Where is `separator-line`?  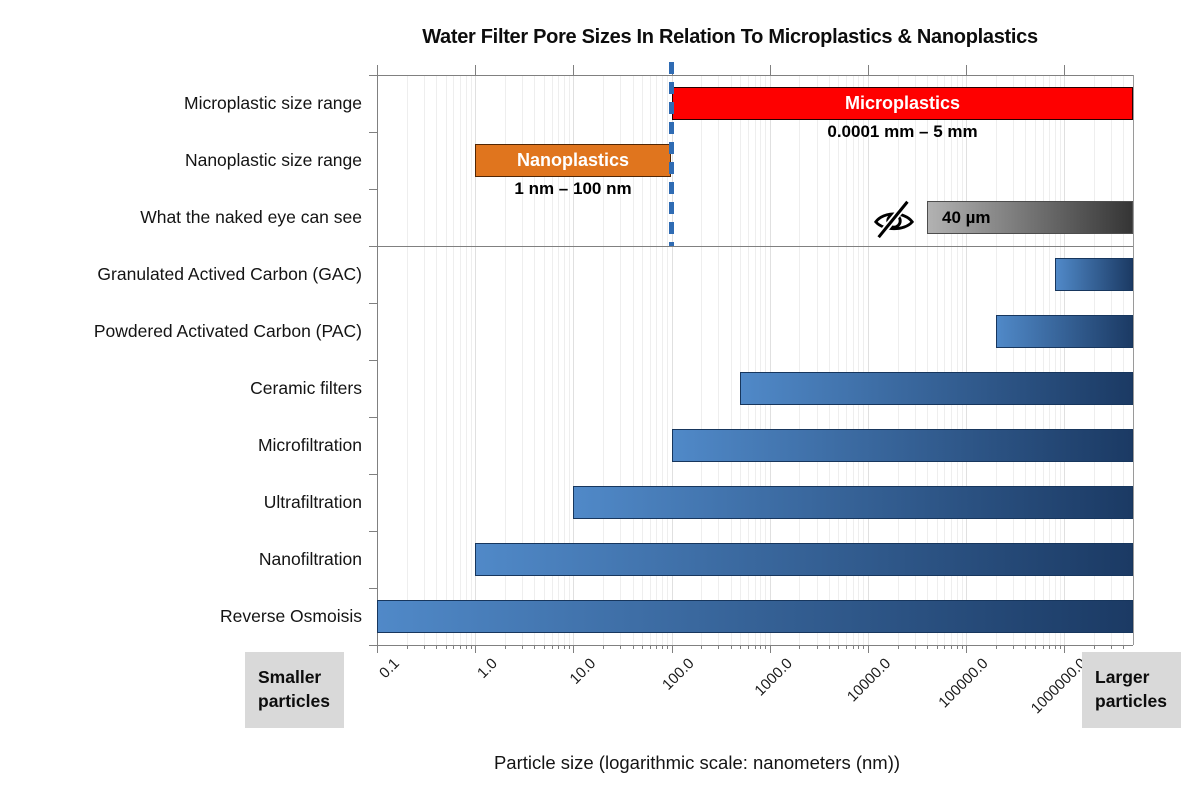
separator-line is located at coordinates (755, 246).